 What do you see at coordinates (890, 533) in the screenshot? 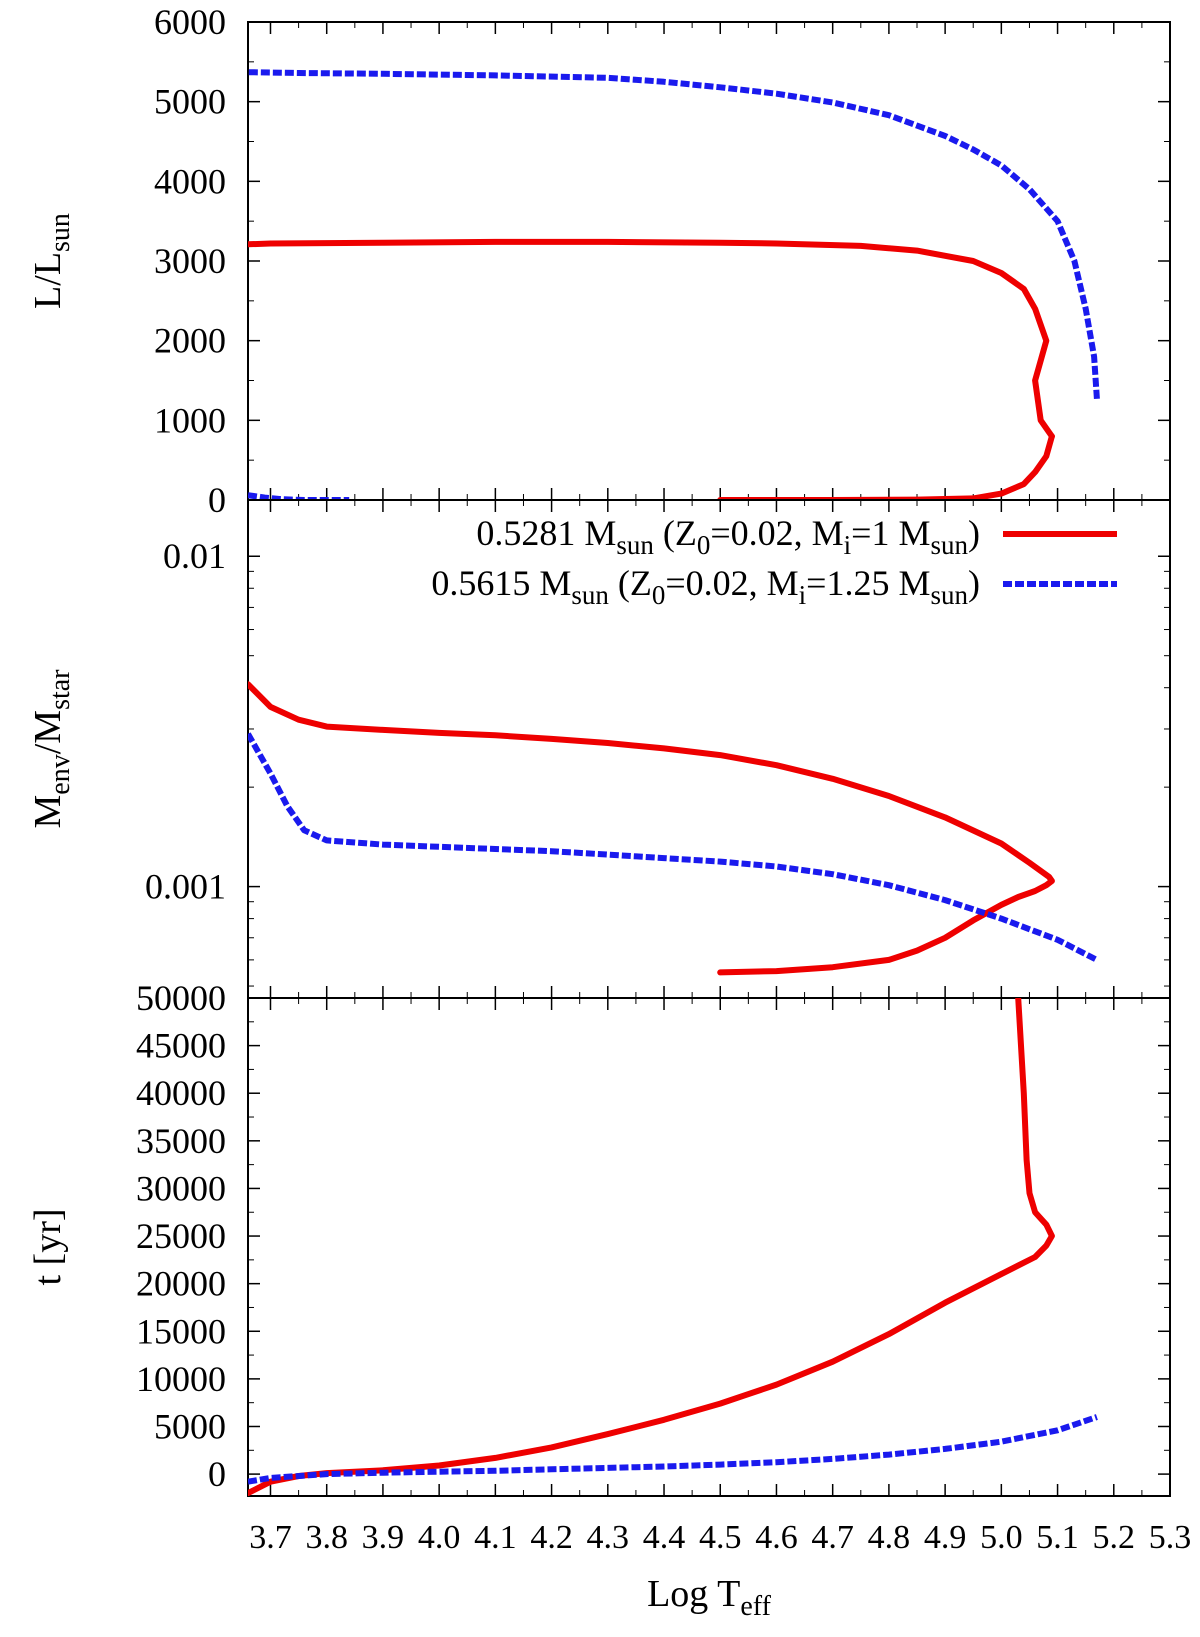
I see `legend-text-part: =1 M` at bounding box center [890, 533].